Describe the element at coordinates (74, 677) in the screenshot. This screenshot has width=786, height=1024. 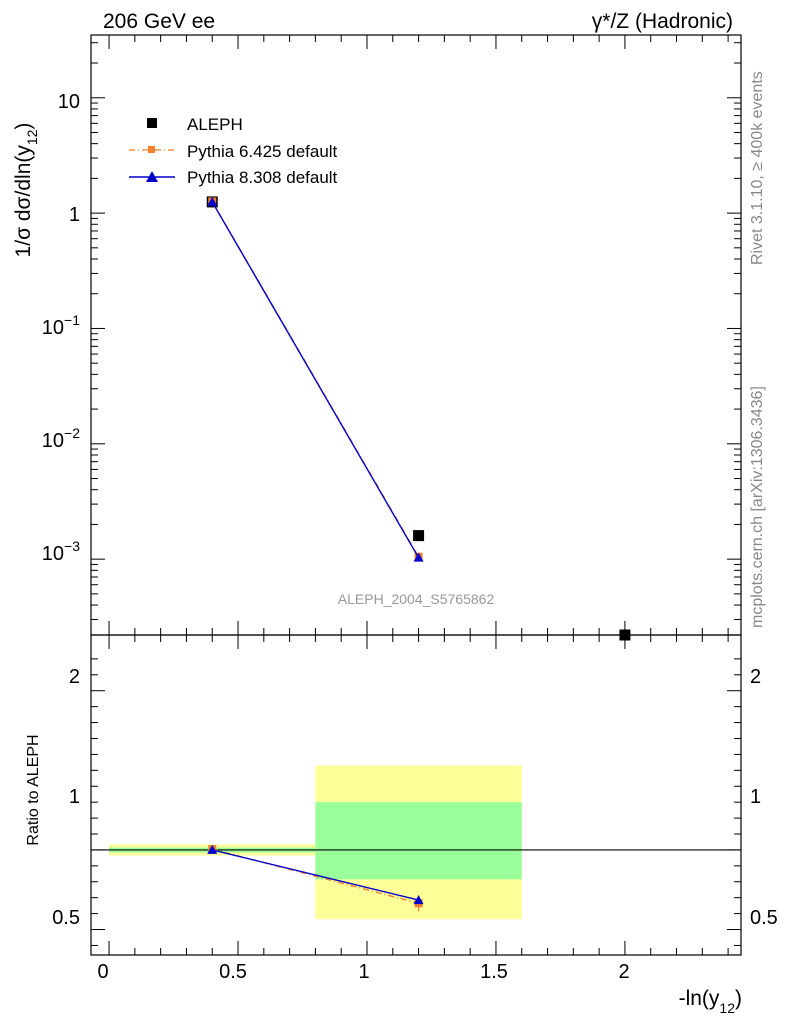
I see `ratio-y-tick-label-2: 2` at that location.